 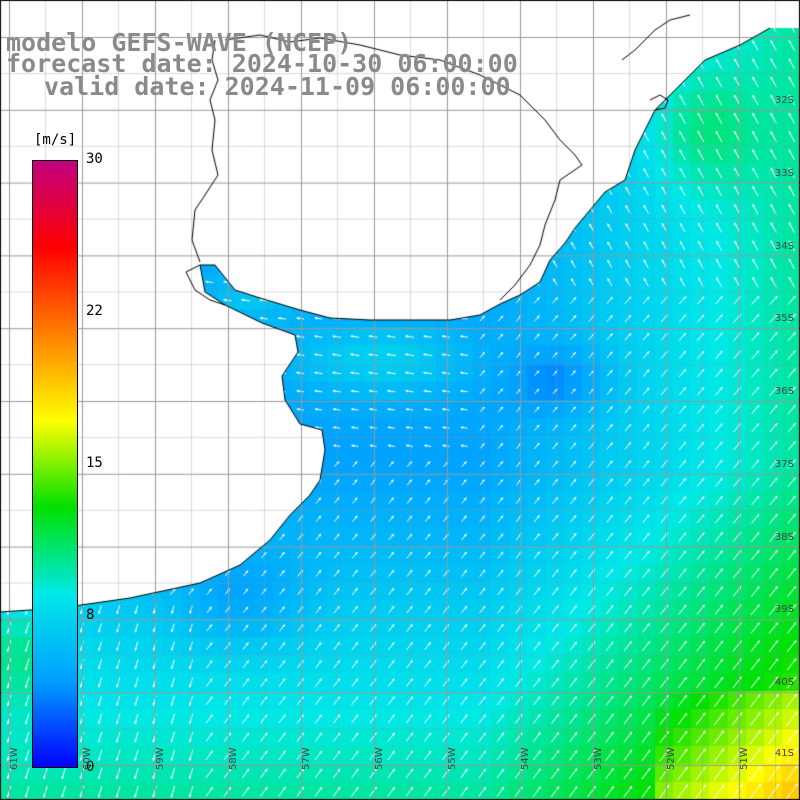 What do you see at coordinates (379, 758) in the screenshot?
I see `lon-label: 56W` at bounding box center [379, 758].